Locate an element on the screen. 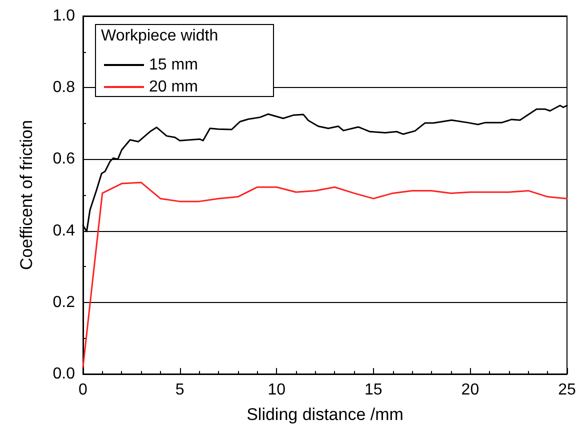 This screenshot has width=587, height=434. y-tick-label: 1.0 is located at coordinates (64, 16).